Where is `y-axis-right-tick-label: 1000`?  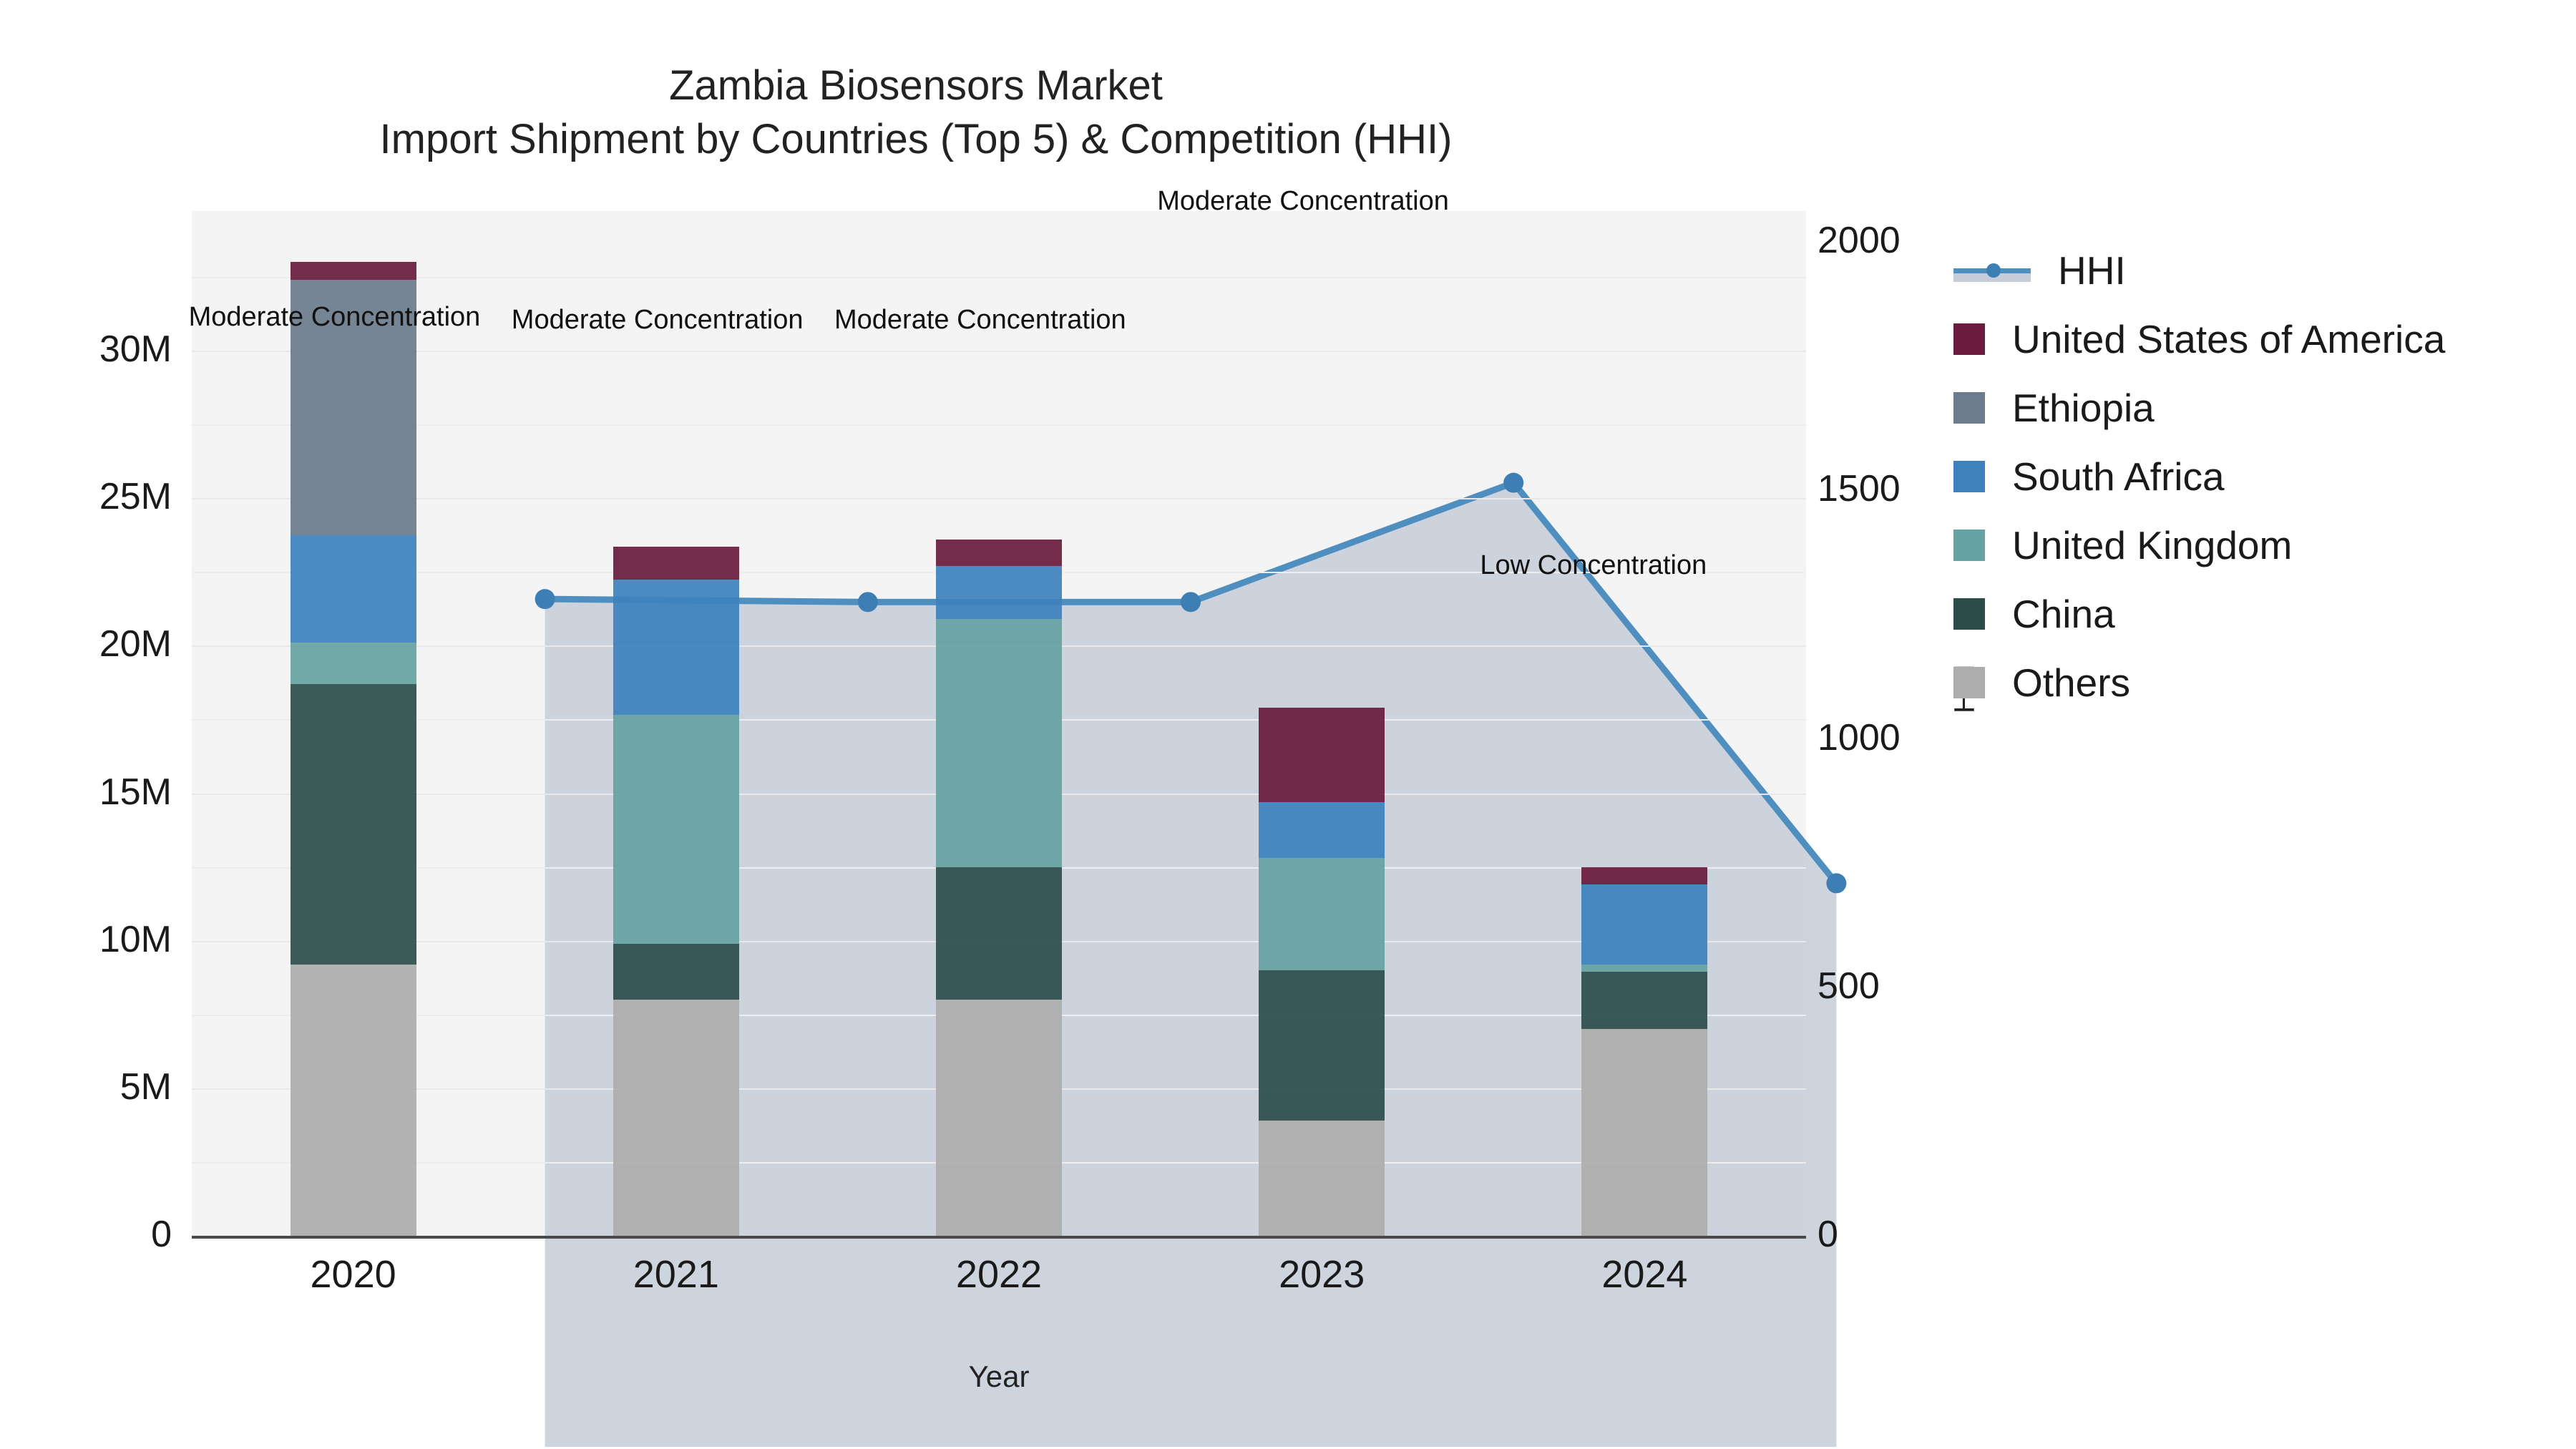 y-axis-right-tick-label: 1000 is located at coordinates (1859, 737).